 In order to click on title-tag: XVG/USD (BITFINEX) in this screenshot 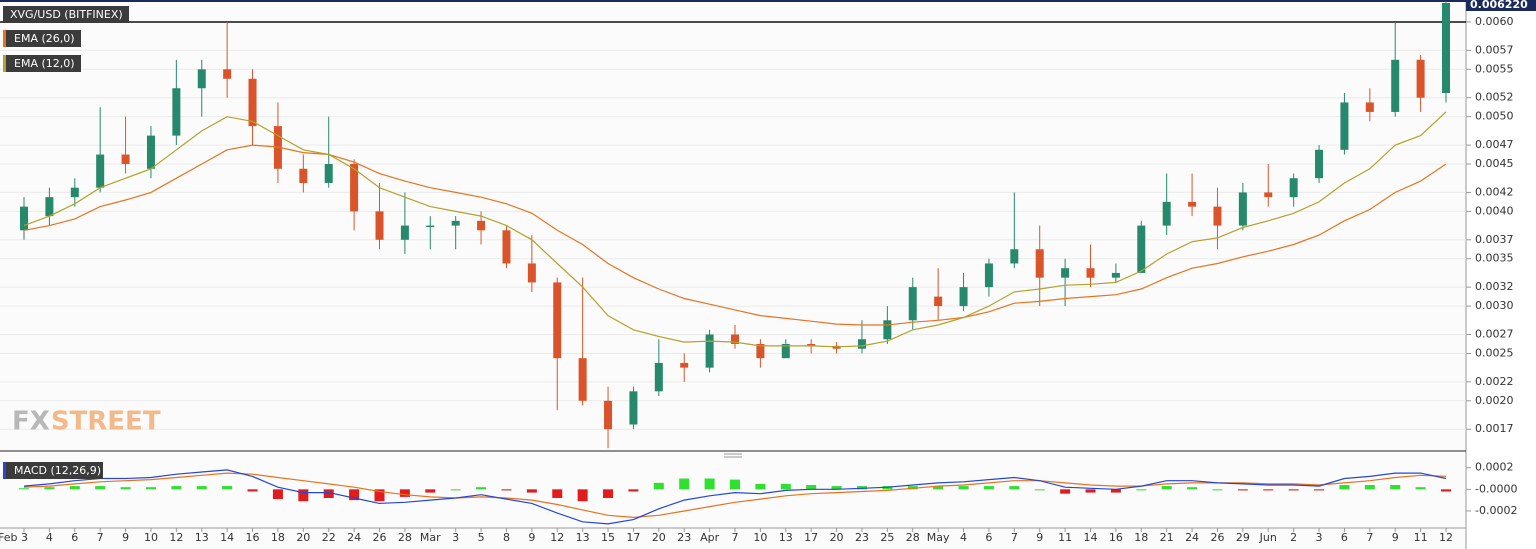, I will do `click(66, 14)`.